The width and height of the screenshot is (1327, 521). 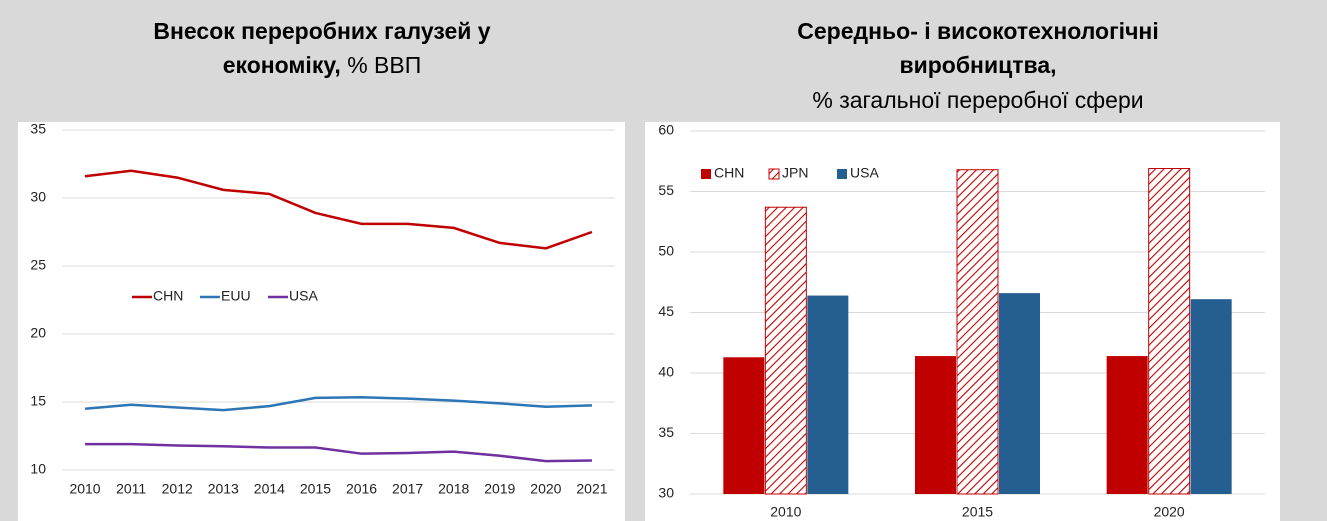 I want to click on x-tick-label: 2013, so click(x=223, y=489).